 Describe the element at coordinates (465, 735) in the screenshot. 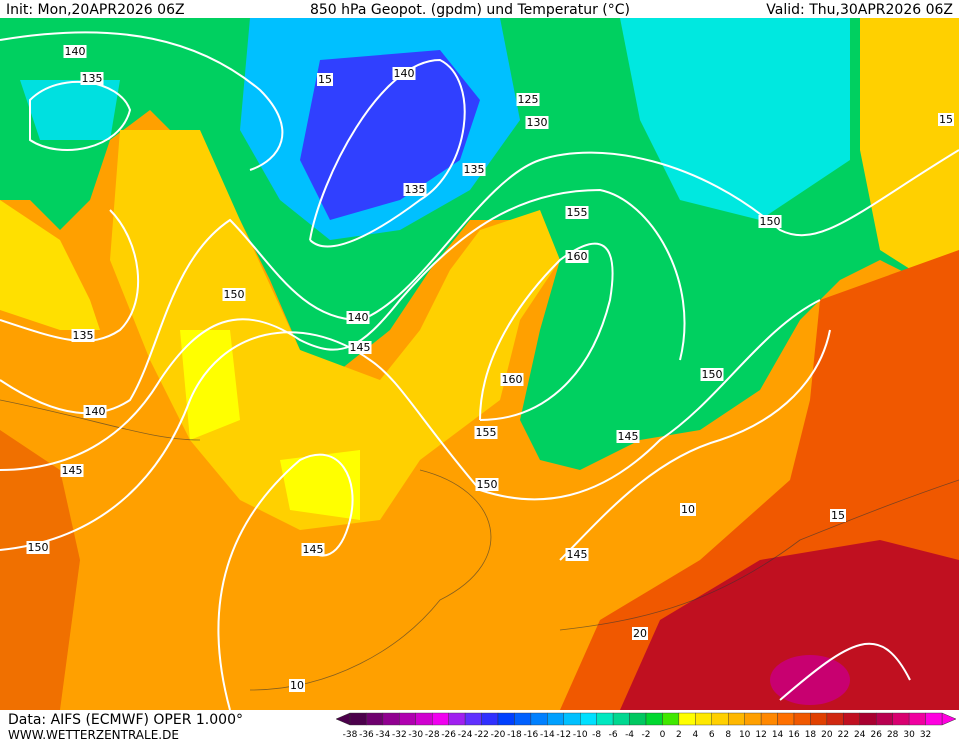

I see `colorbar-label: -24` at that location.